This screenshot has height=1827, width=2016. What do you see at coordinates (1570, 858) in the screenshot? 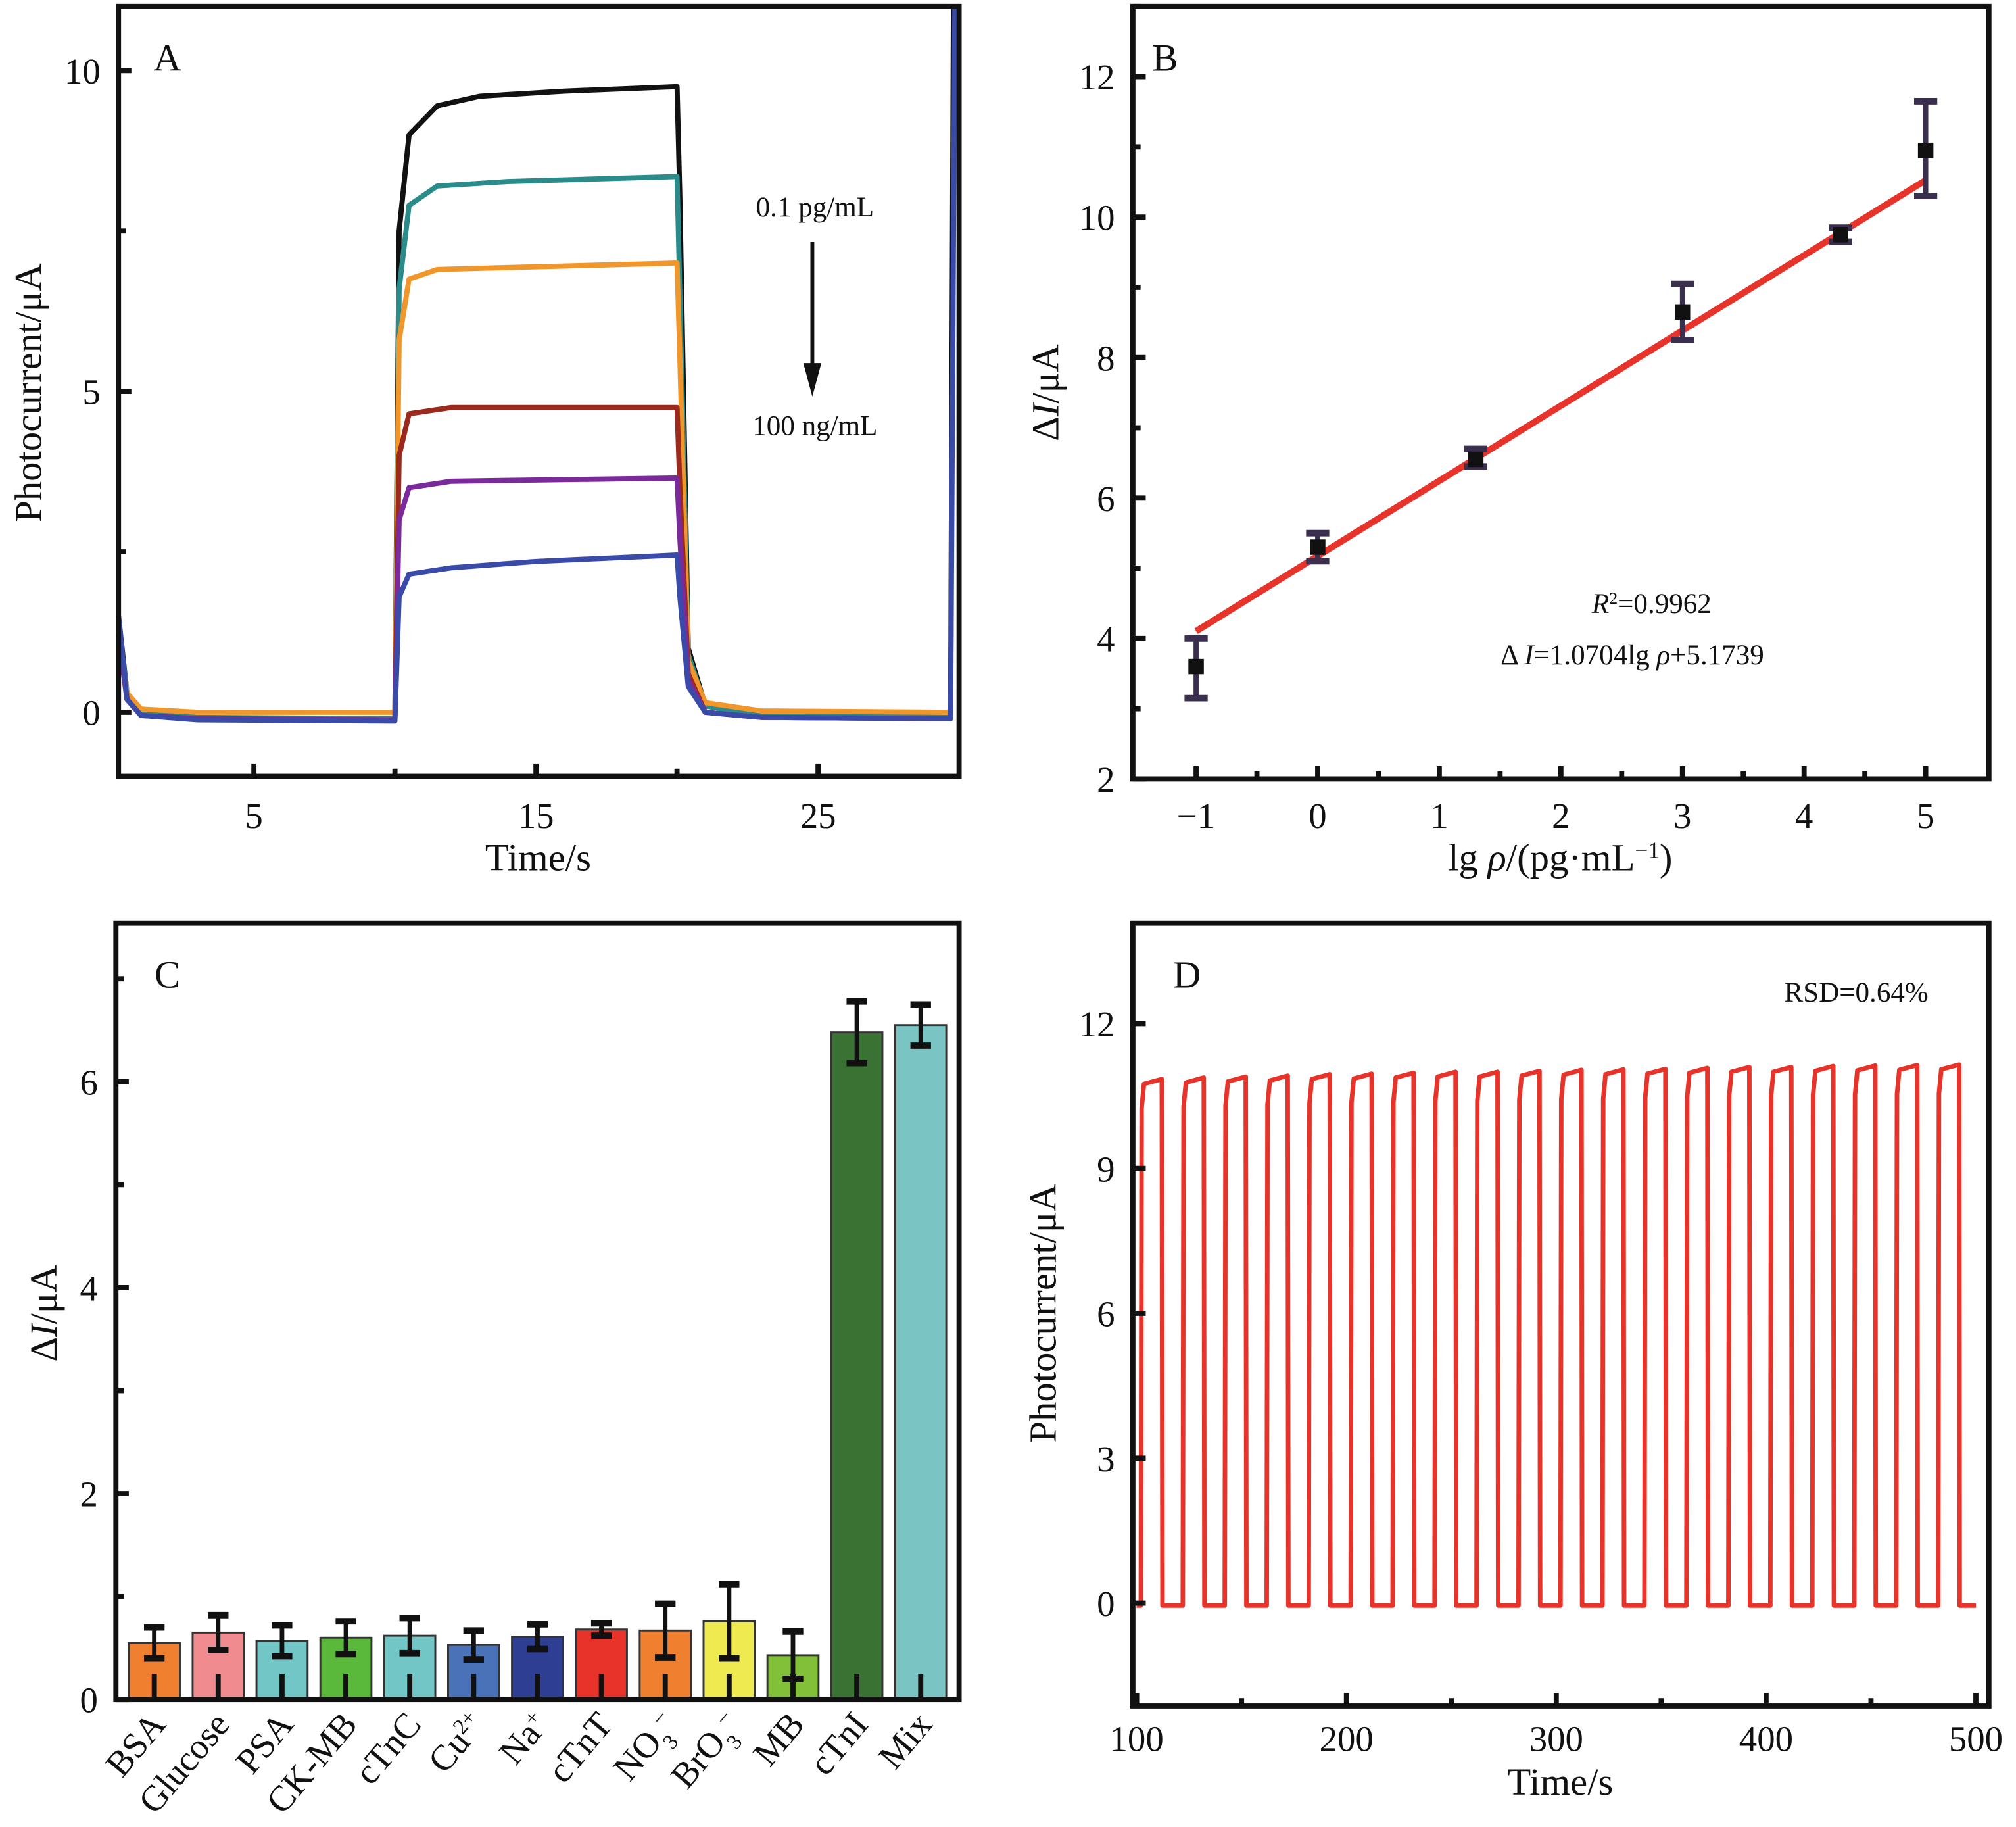
I see `x-axis-label-part: /(pg·mL` at bounding box center [1570, 858].